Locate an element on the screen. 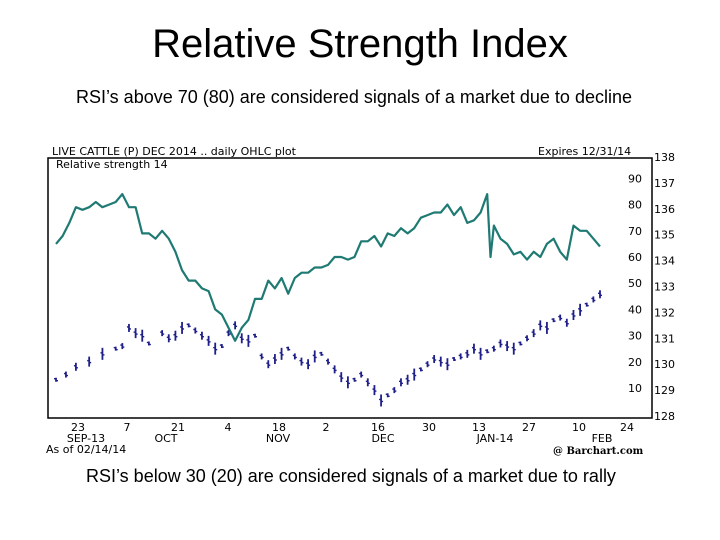 This screenshot has width=720, height=540. rsi-y-tick-label: 70 is located at coordinates (635, 231).